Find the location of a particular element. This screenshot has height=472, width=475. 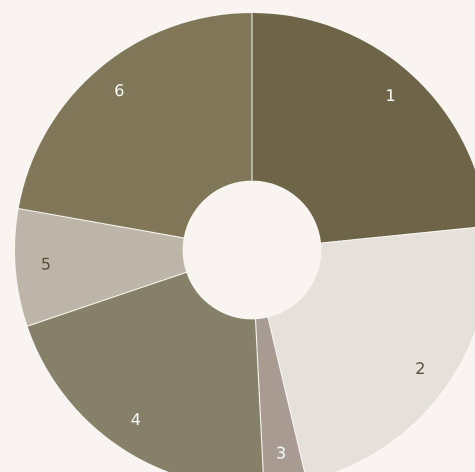

slice-label: 2 is located at coordinates (420, 368).